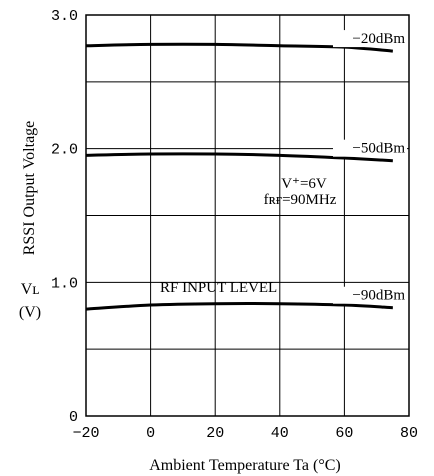 This screenshot has height=476, width=434. Describe the element at coordinates (64, 16) in the screenshot. I see `y-tick-label: 3.0` at that location.